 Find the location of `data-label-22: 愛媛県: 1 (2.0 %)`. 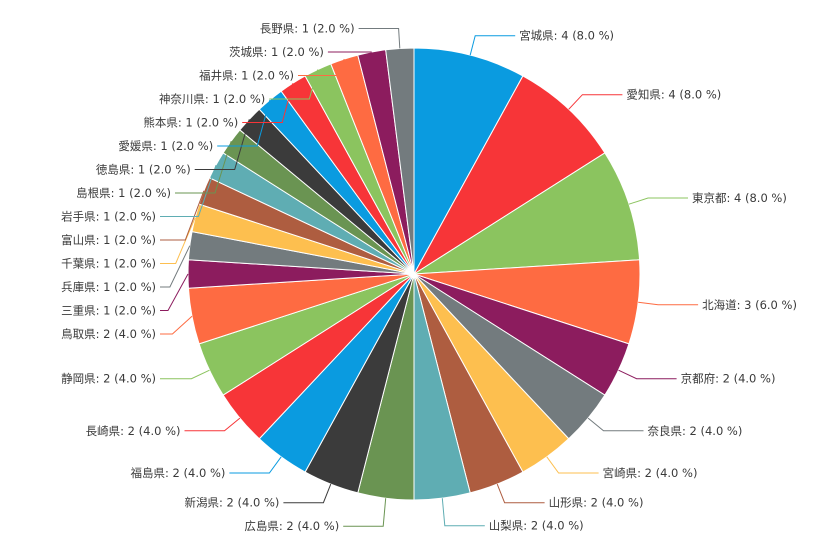

data-label-22: 愛媛県: 1 (2.0 %) is located at coordinates (165, 146).